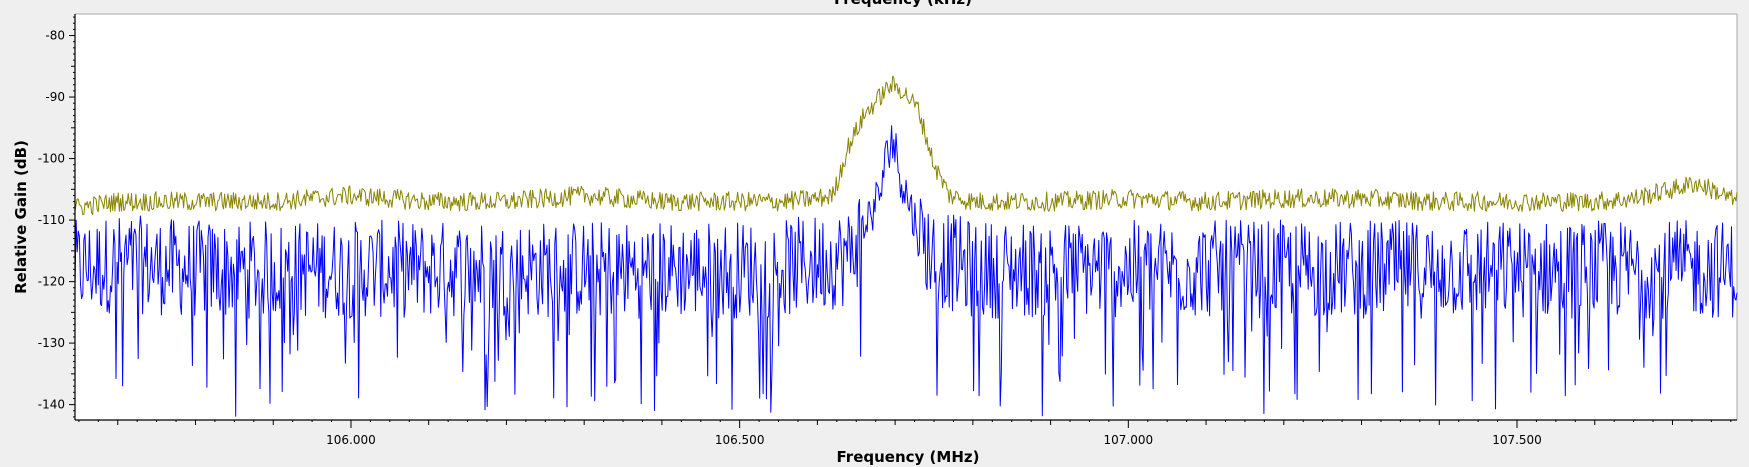 This screenshot has width=1749, height=467. I want to click on y-tick-label: -90, so click(55, 97).